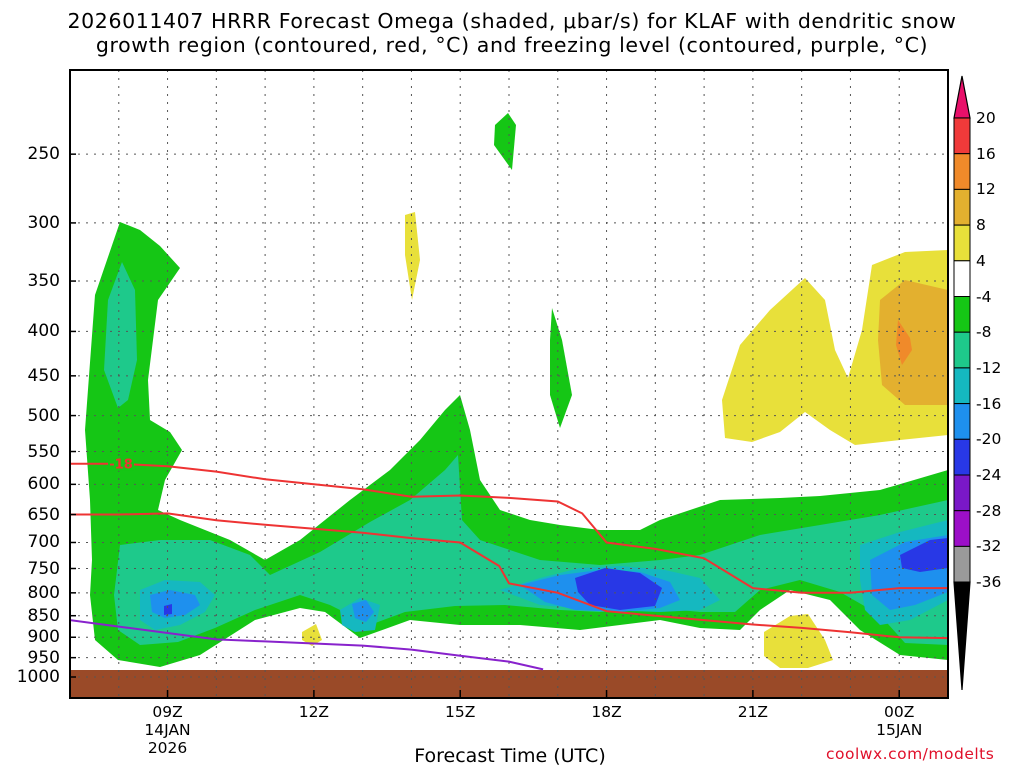  Describe the element at coordinates (753, 712) in the screenshot. I see `x-tick-label: 21Z` at that location.